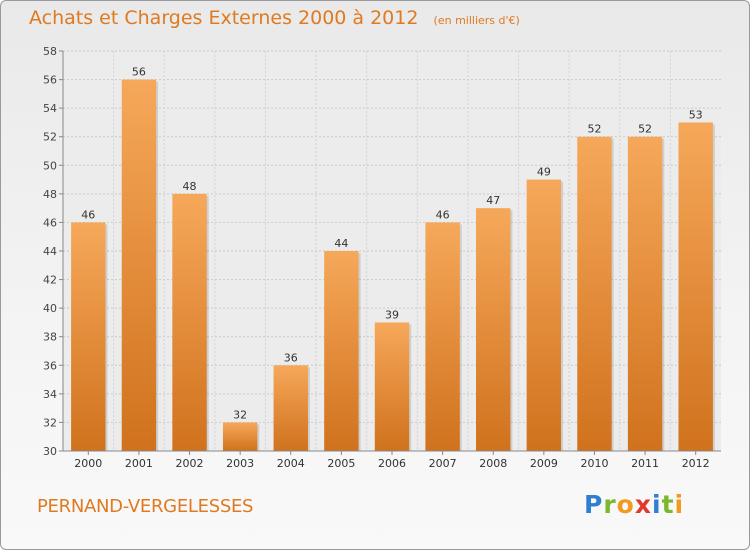  Describe the element at coordinates (594, 463) in the screenshot. I see `x-tick-label: 2010` at that location.